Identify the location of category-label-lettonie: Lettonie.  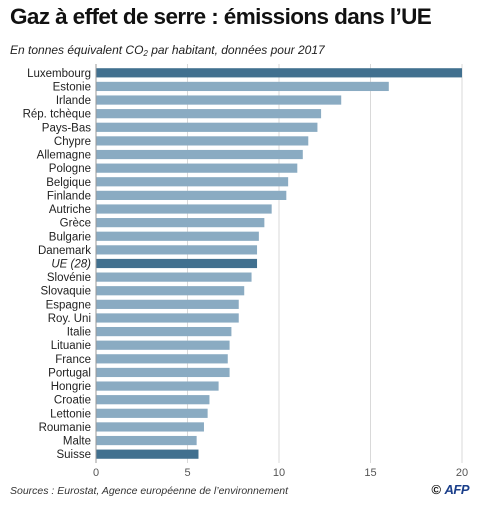
(70, 414).